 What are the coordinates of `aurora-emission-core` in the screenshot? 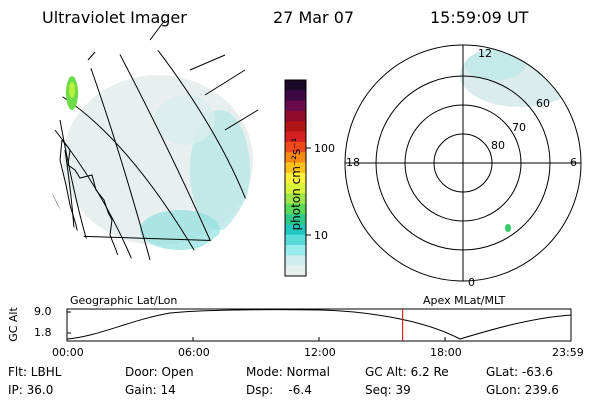 It's located at (72, 90).